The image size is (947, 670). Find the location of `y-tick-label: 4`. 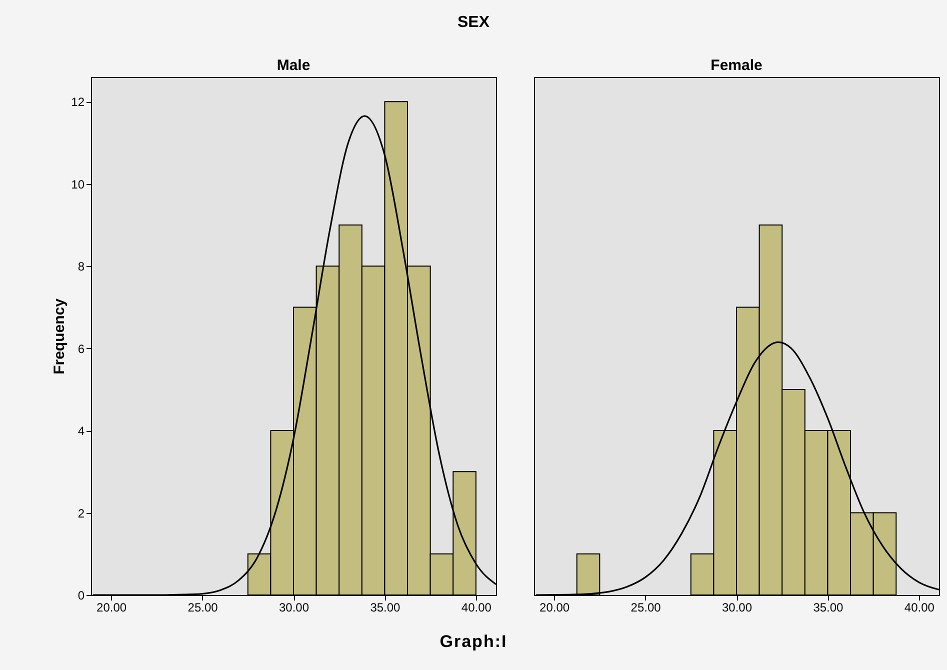

y-tick-label: 4 is located at coordinates (81, 431).